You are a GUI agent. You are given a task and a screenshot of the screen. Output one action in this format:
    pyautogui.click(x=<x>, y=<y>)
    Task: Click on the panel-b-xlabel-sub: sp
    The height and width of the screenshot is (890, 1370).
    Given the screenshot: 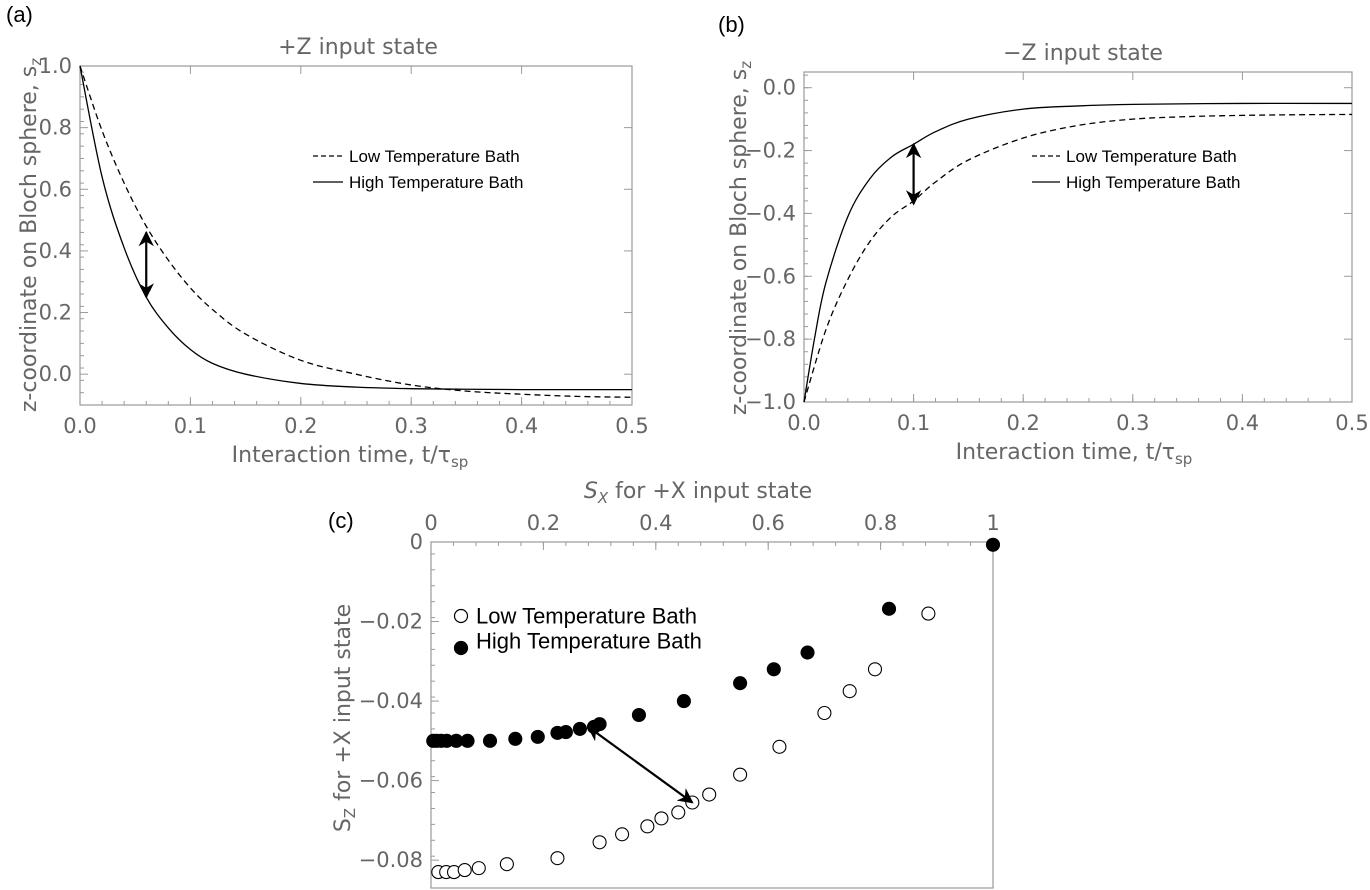 What is the action you would take?
    pyautogui.click(x=1183, y=459)
    